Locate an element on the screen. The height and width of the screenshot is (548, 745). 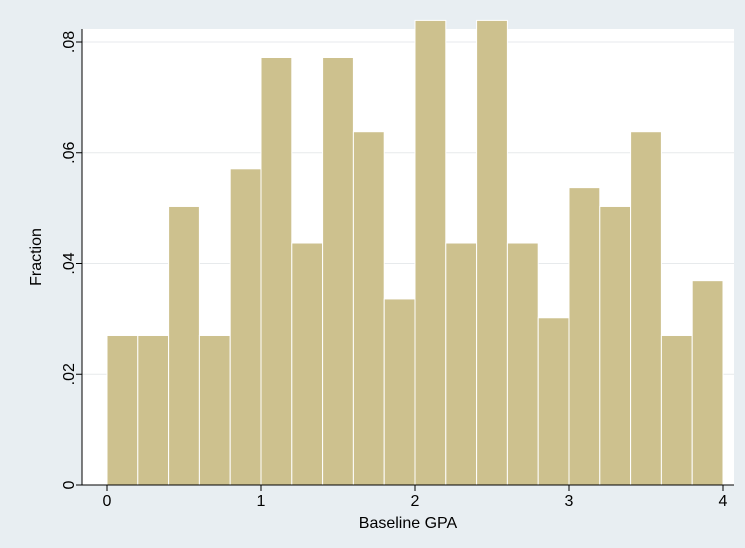
y-tick-label: .08 is located at coordinates (69, 42).